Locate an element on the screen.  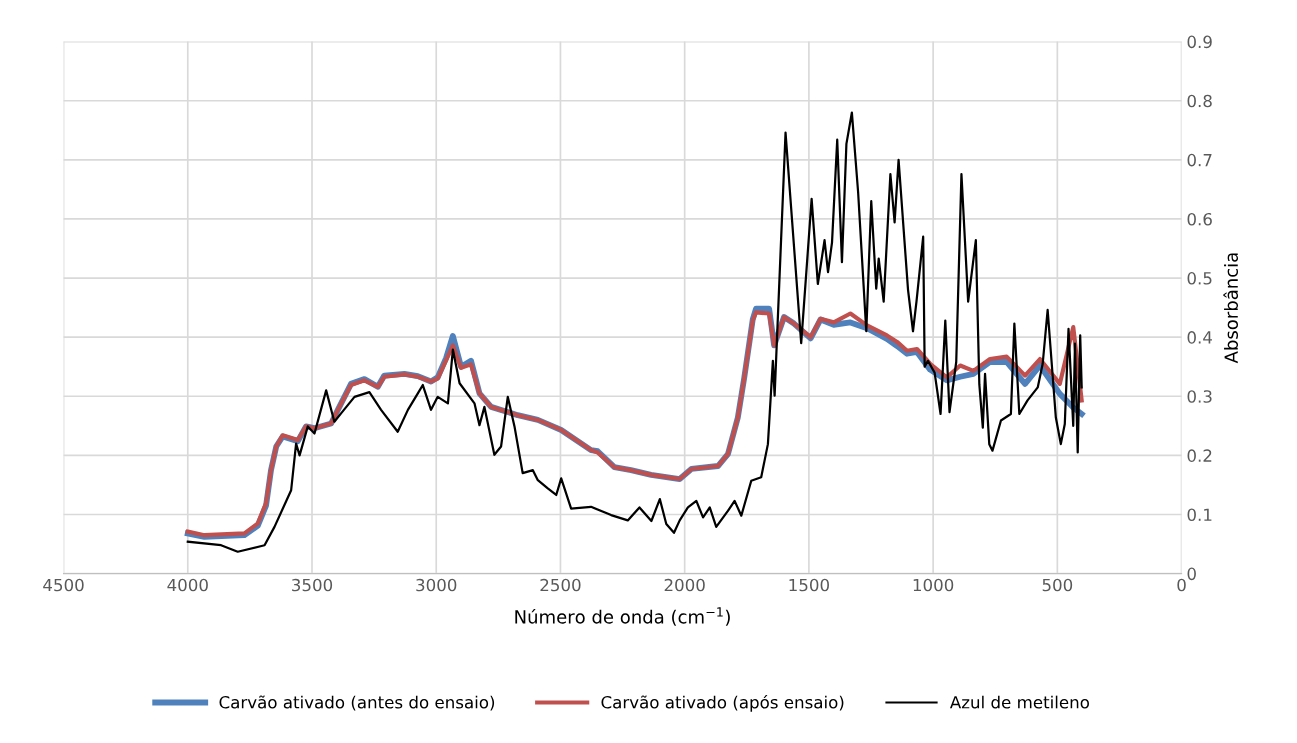
y-tick-label: 0.3 is located at coordinates (1199, 396).